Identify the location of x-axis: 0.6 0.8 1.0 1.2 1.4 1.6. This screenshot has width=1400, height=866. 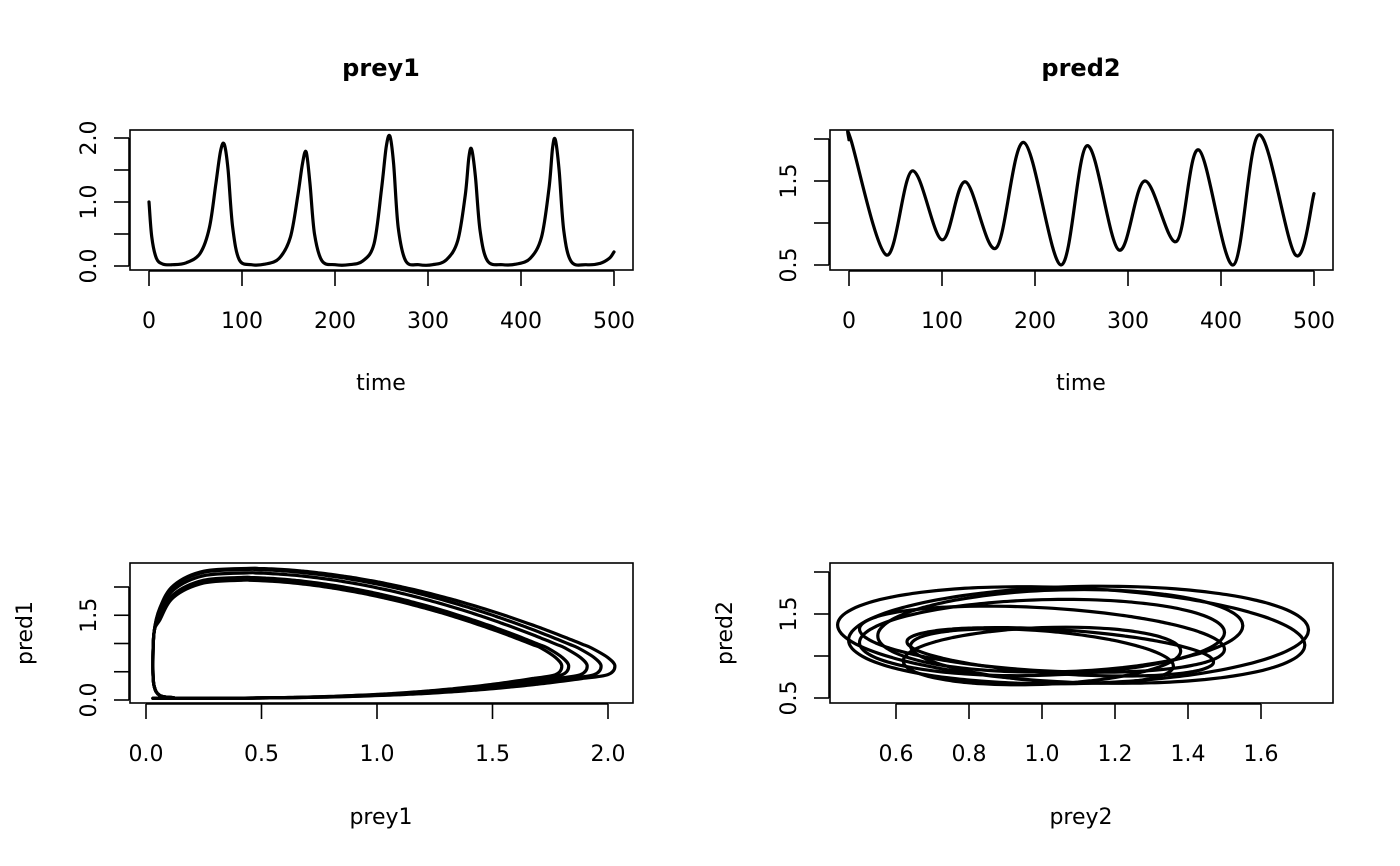
(1079, 735).